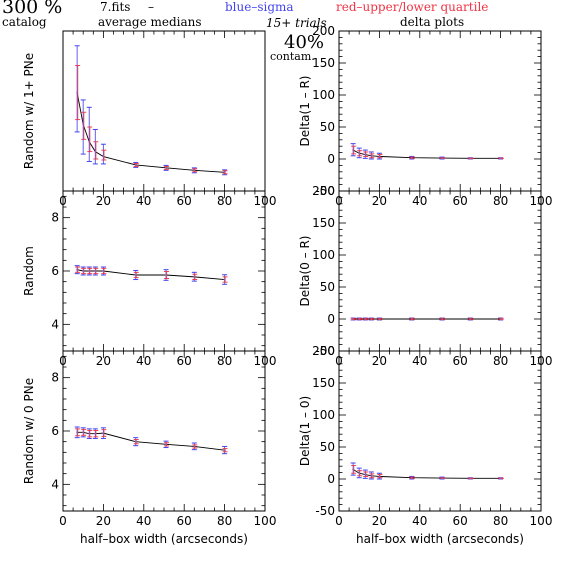 This screenshot has width=574, height=574. What do you see at coordinates (259, 7) in the screenshot?
I see `blue-sigma-label: blue–sigma` at bounding box center [259, 7].